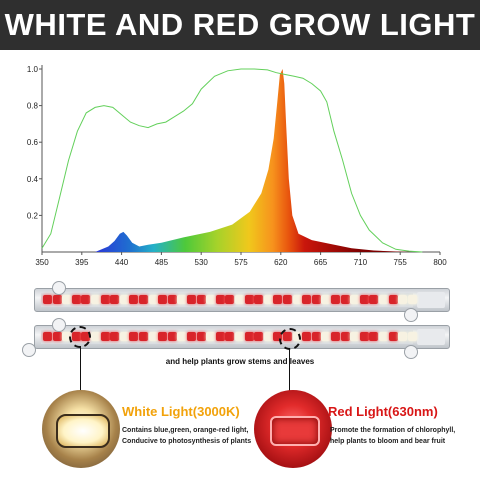  What do you see at coordinates (290, 339) in the screenshot?
I see `red-led-highlight` at bounding box center [290, 339].